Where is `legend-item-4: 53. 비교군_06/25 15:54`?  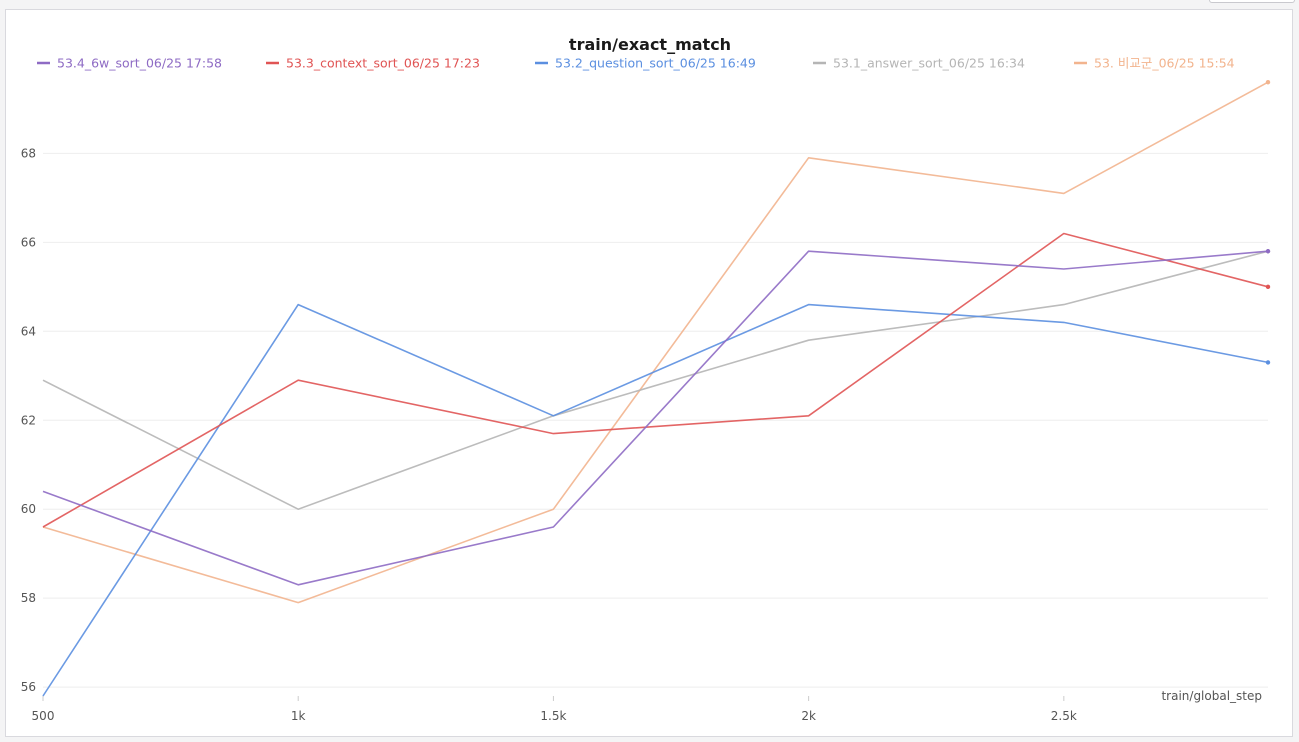
legend-item-4: 53. 비교군_06/25 15:54 is located at coordinates (1154, 63).